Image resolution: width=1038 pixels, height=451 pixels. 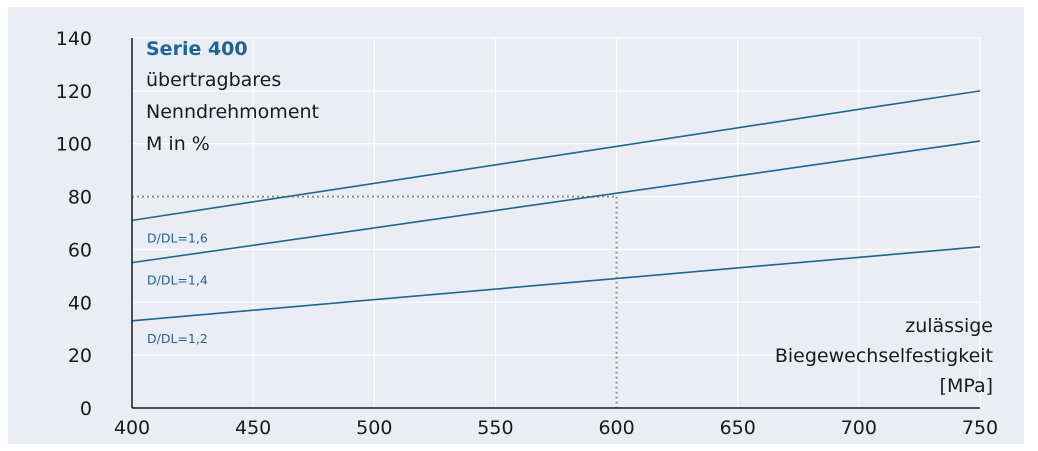 What do you see at coordinates (232, 112) in the screenshot?
I see `y-axis-label-line-2: Nenndrehmoment` at bounding box center [232, 112].